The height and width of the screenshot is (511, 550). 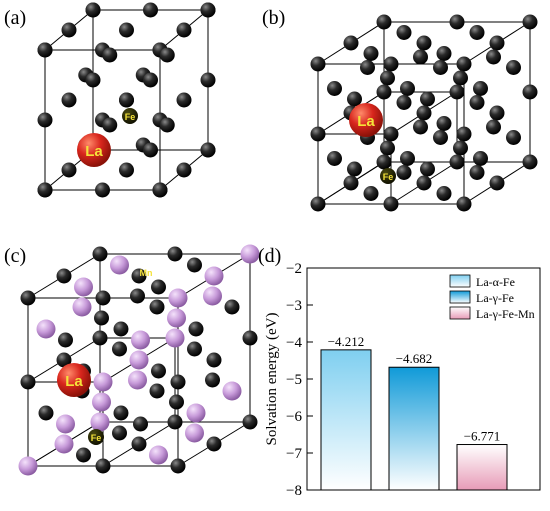 What do you see at coordinates (495, 282) in the screenshot?
I see `legend-entry: La-α-Fe` at bounding box center [495, 282].